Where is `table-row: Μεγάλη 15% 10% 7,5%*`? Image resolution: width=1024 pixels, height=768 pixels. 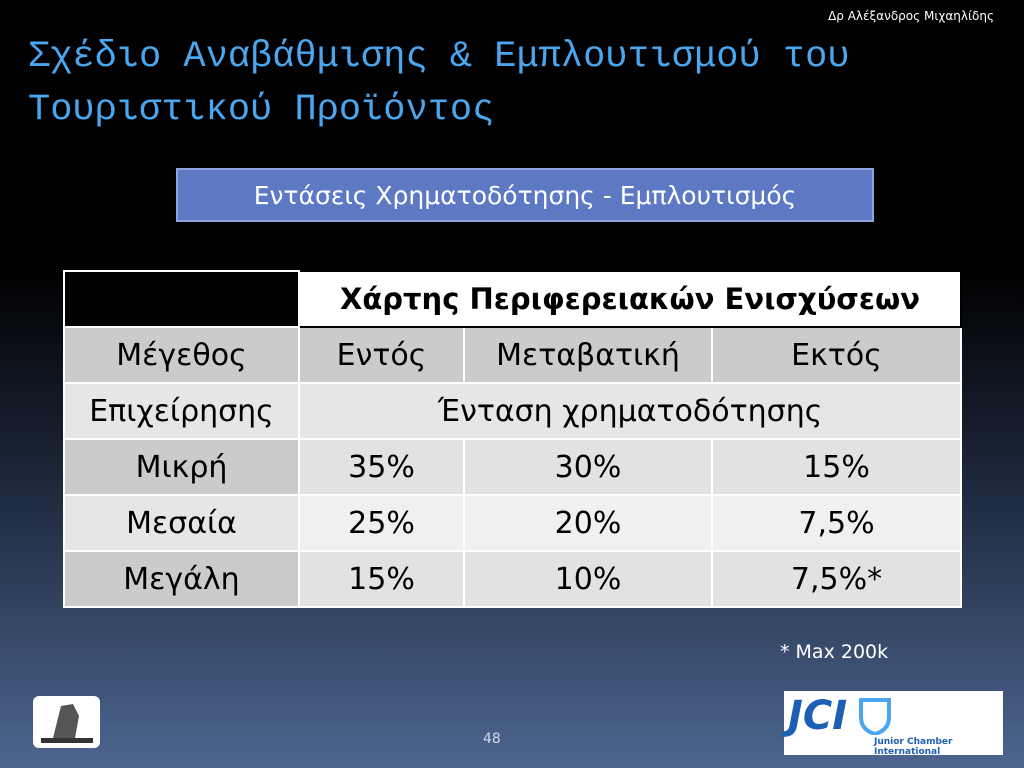 table-row: Μεγάλη 15% 10% 7,5%* is located at coordinates (512, 579).